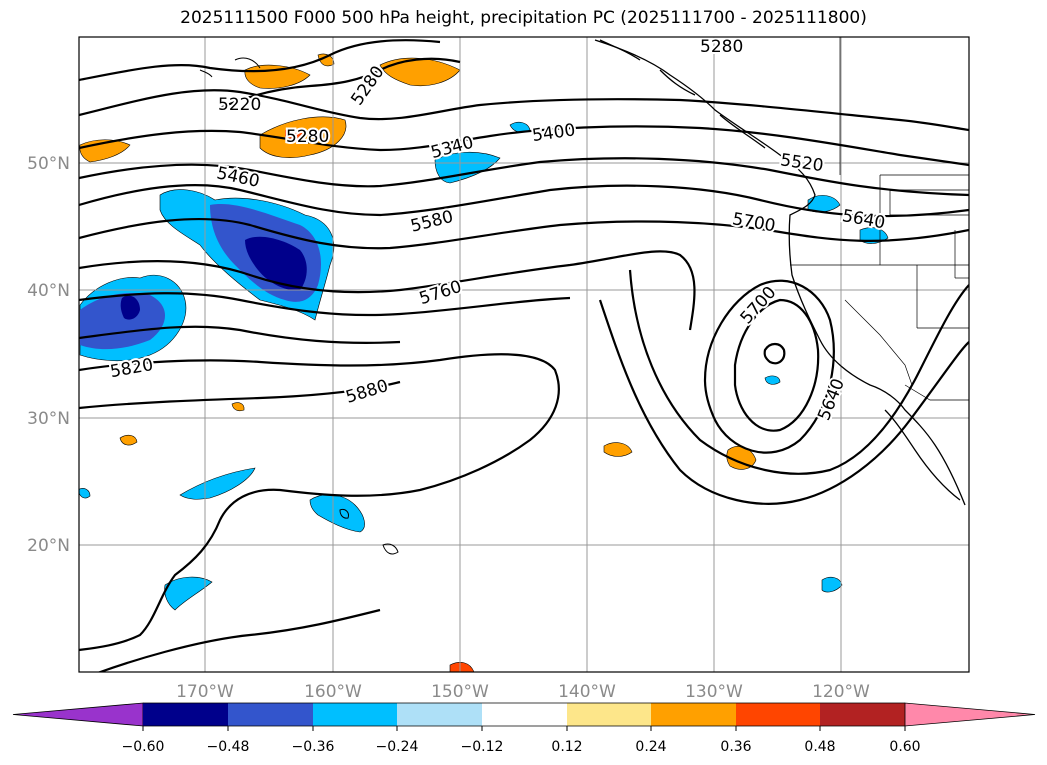 This screenshot has height=765, width=1047. I want to click on lat-label: 20°N, so click(48, 546).